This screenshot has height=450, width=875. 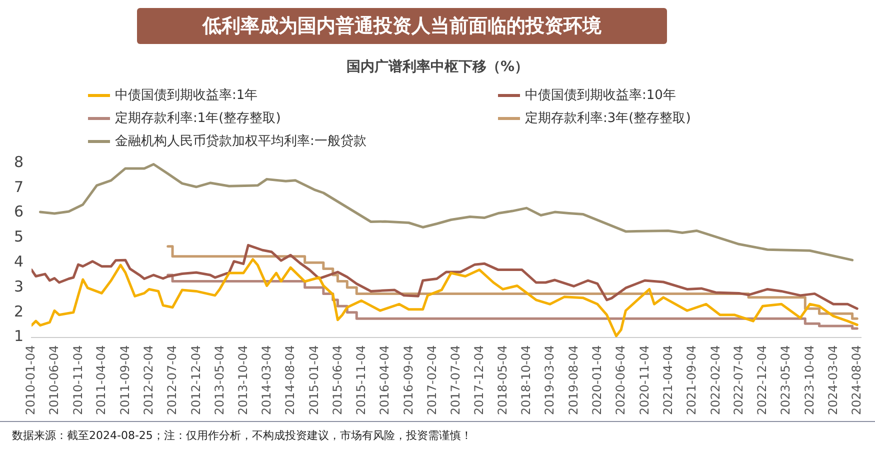 I want to click on x-tick-label: 2023-10-04, so click(x=809, y=380).